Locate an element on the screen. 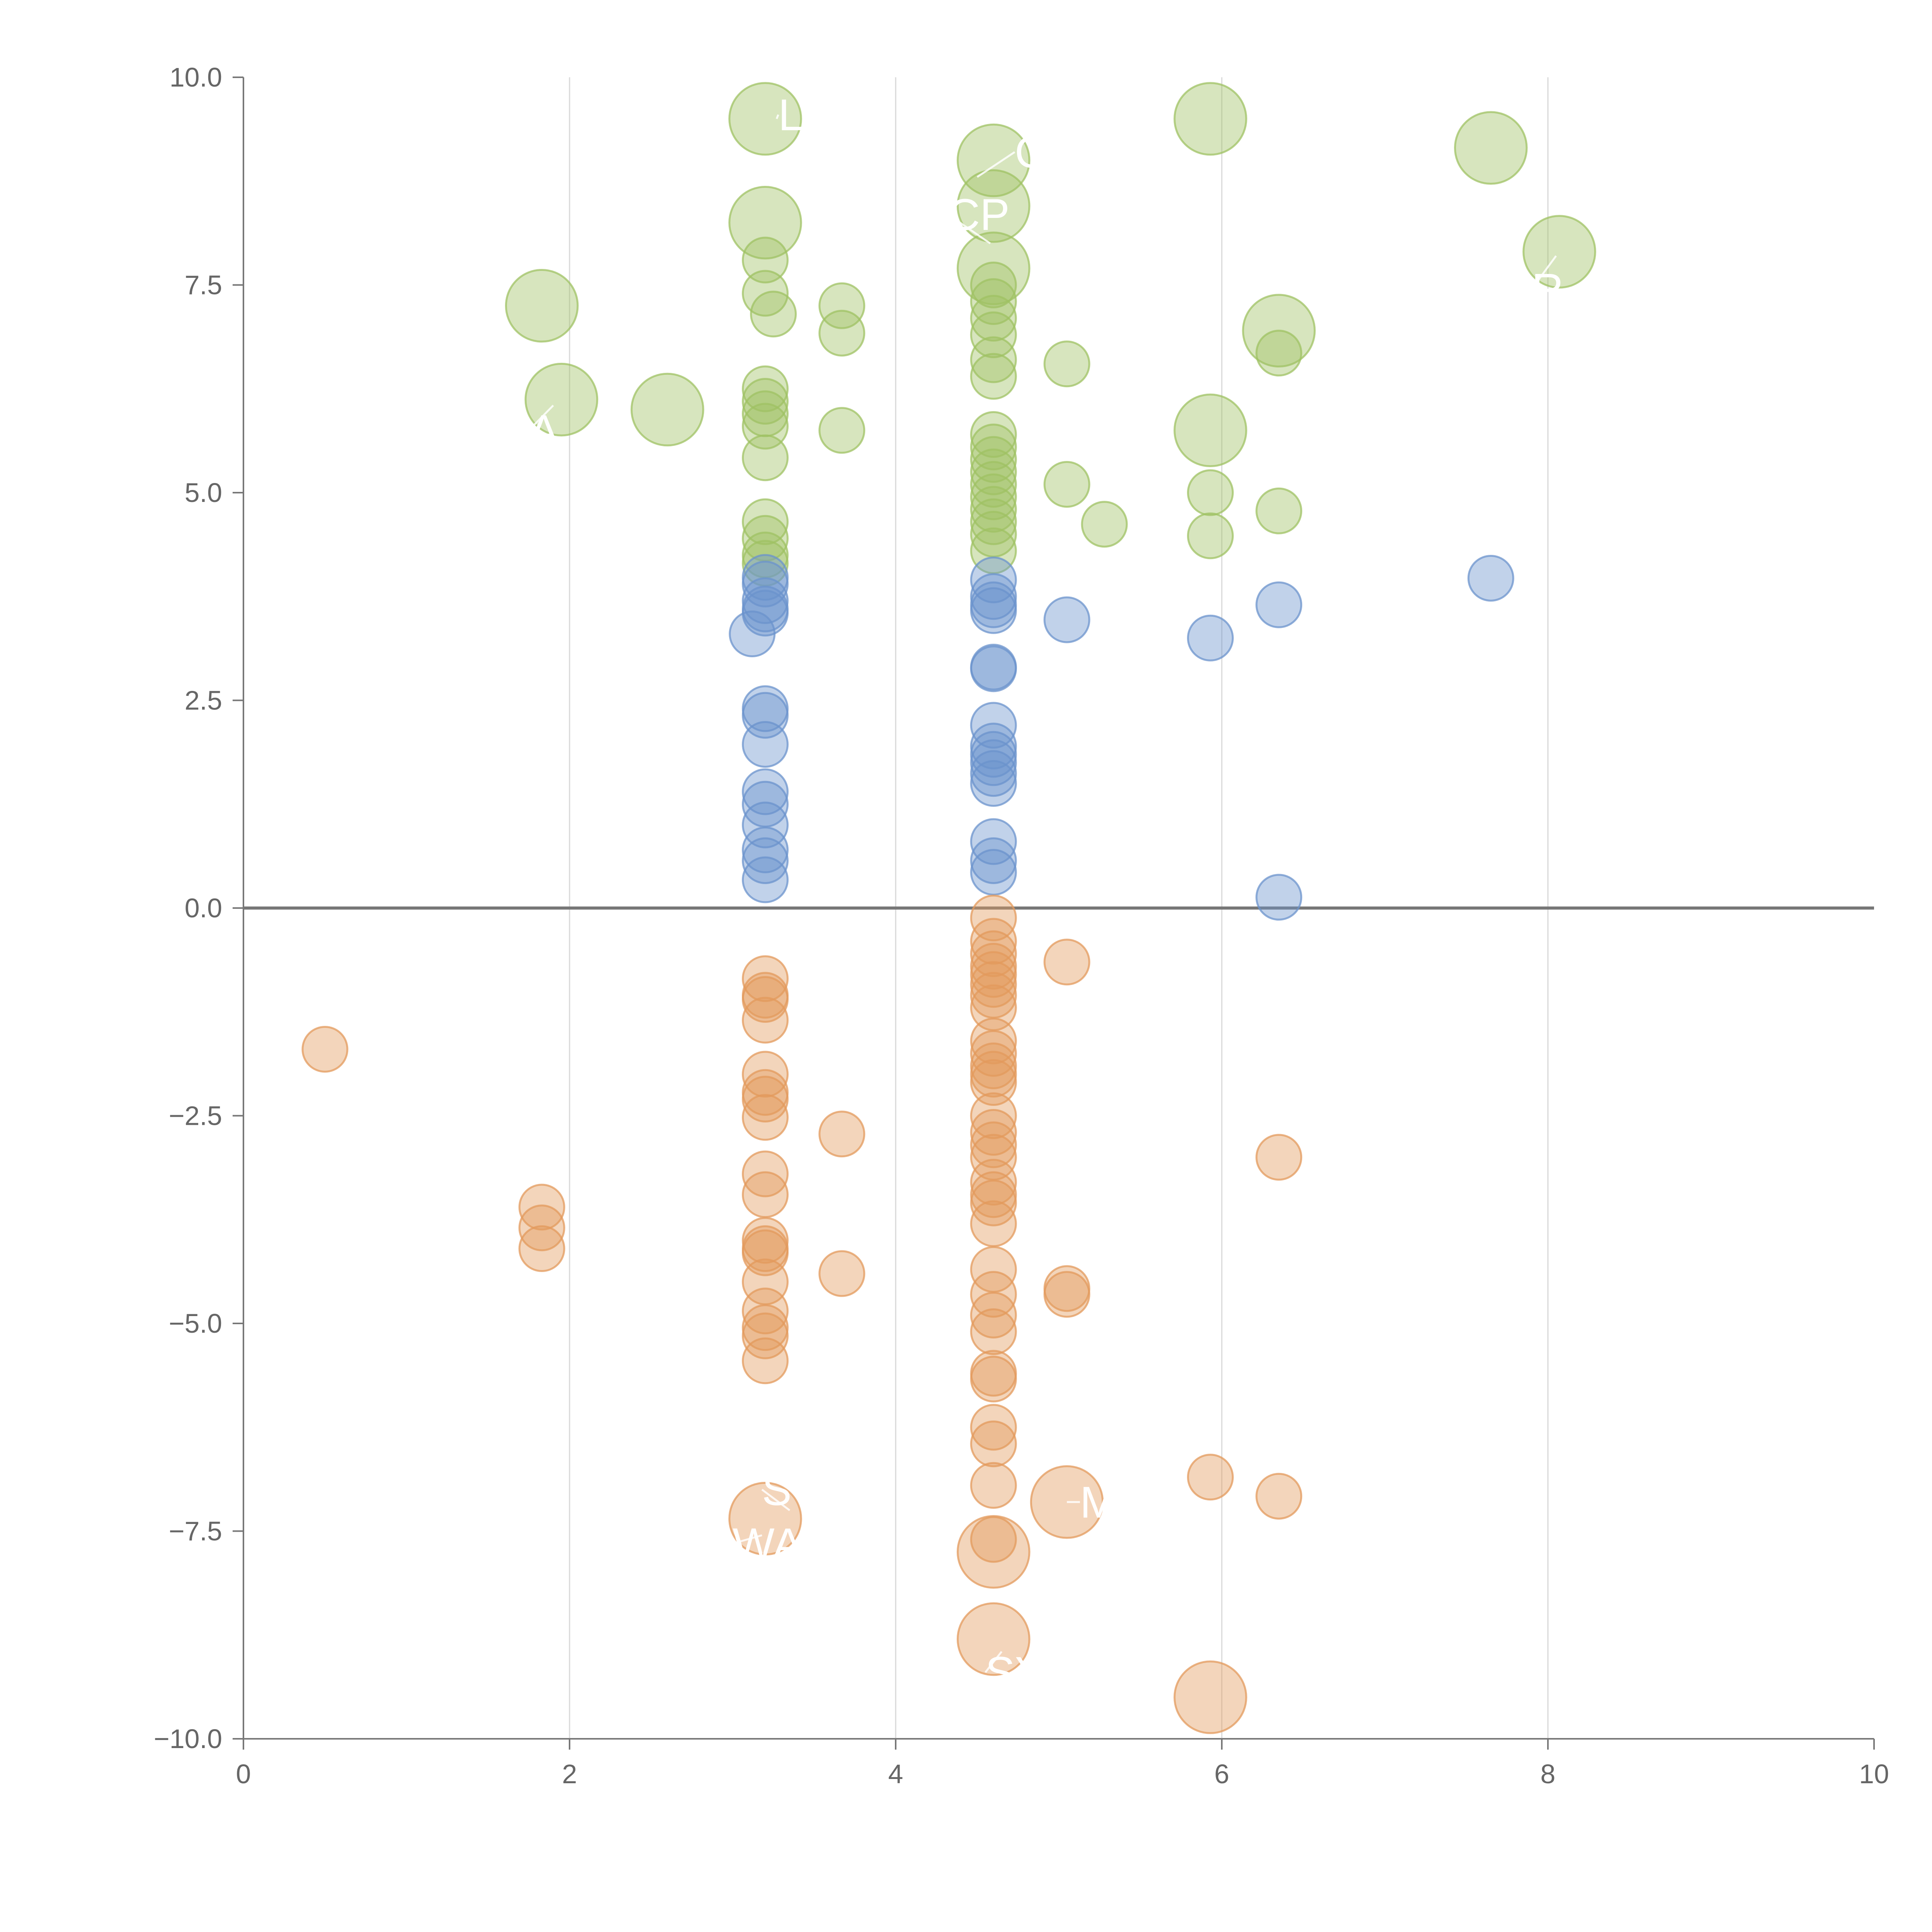 The image size is (1932, 1932). x-tick-label: 6 is located at coordinates (1222, 1774).